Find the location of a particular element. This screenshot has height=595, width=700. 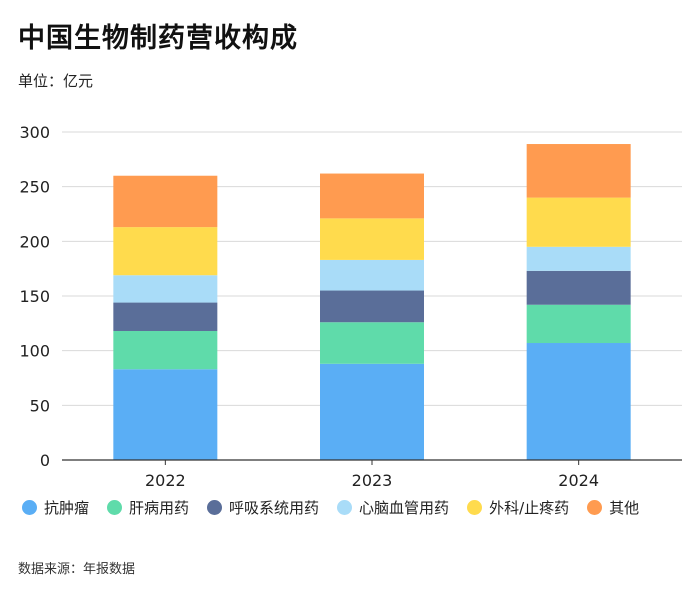

bar-2024-肝病用药 is located at coordinates (578, 324).